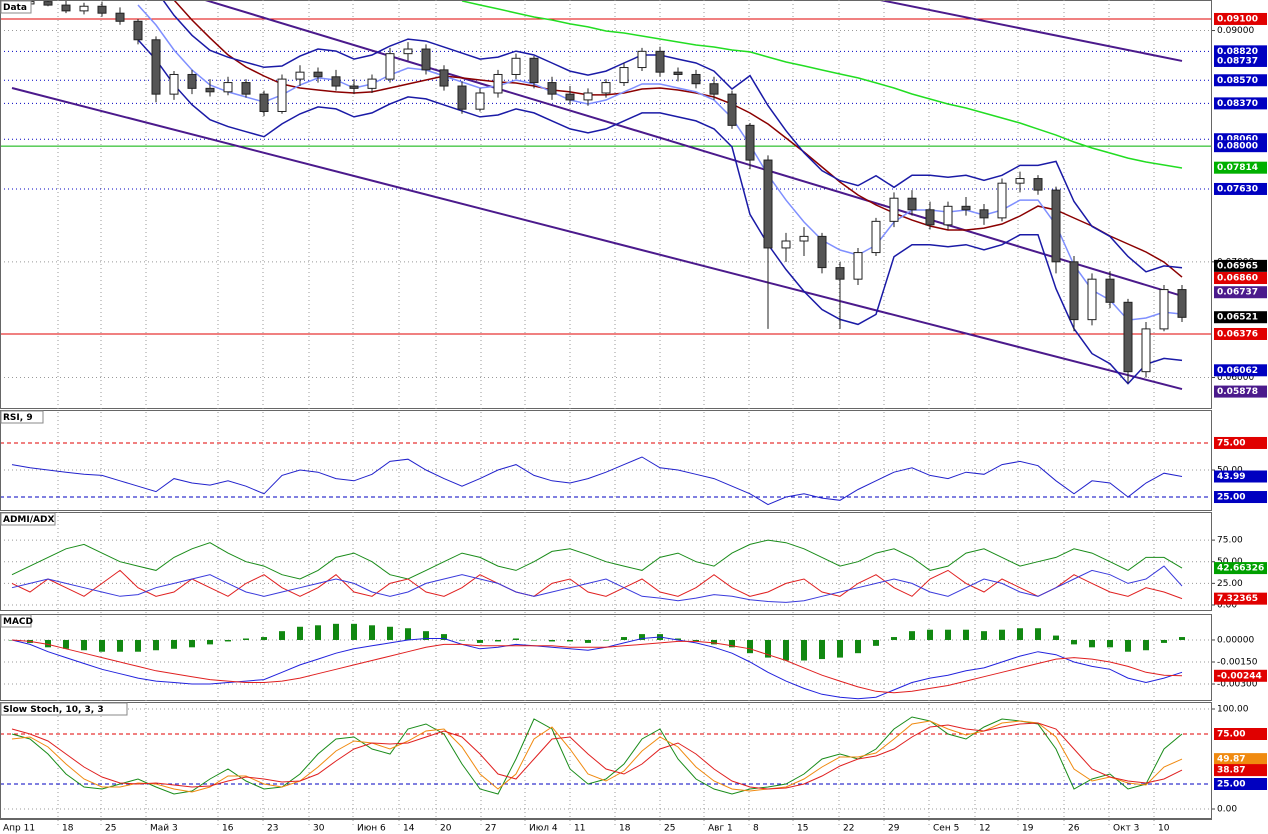 The image size is (1268, 834). What do you see at coordinates (446, 829) in the screenshot?
I see `x-tick-label: 20` at bounding box center [446, 829].